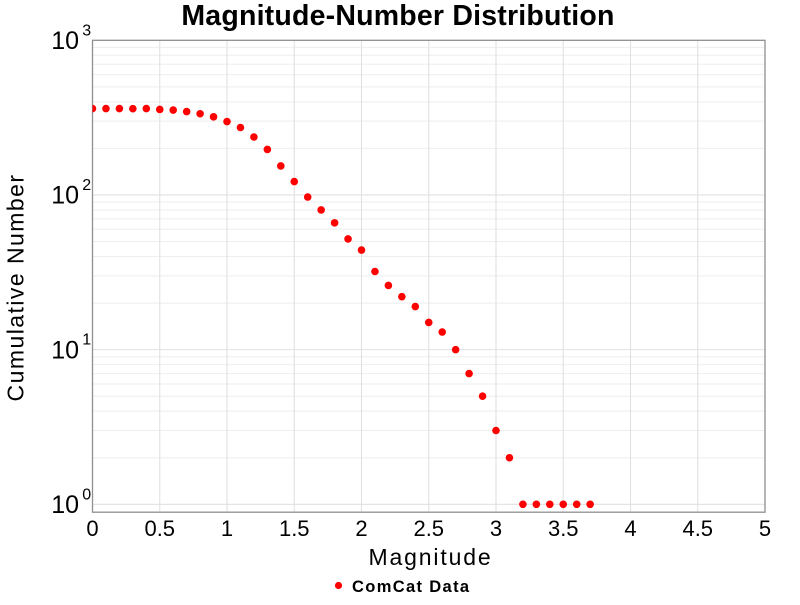  What do you see at coordinates (159, 528) in the screenshot?
I see `svg-text: 0.5` at bounding box center [159, 528].